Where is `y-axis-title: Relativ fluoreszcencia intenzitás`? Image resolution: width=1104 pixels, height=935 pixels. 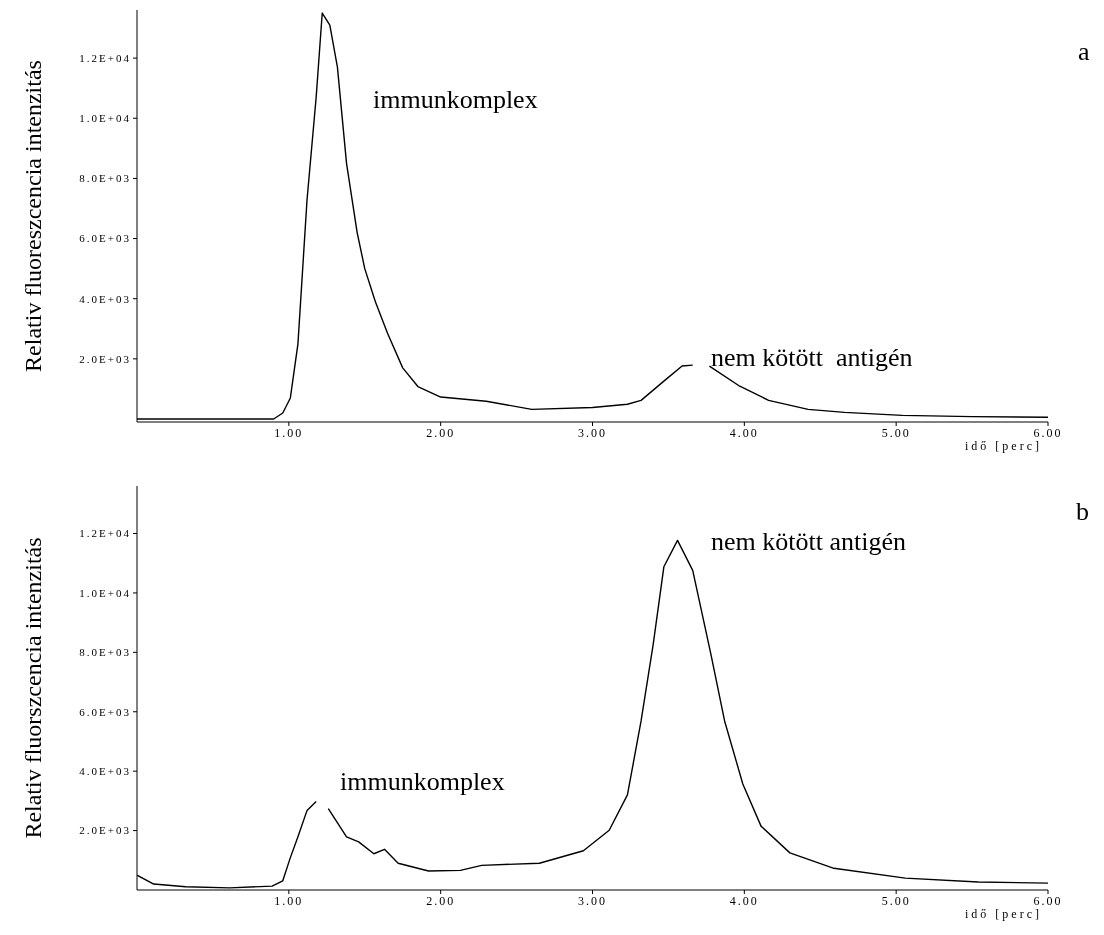 y-axis-title: Relativ fluoreszcencia intenzitás is located at coordinates (32, 216).